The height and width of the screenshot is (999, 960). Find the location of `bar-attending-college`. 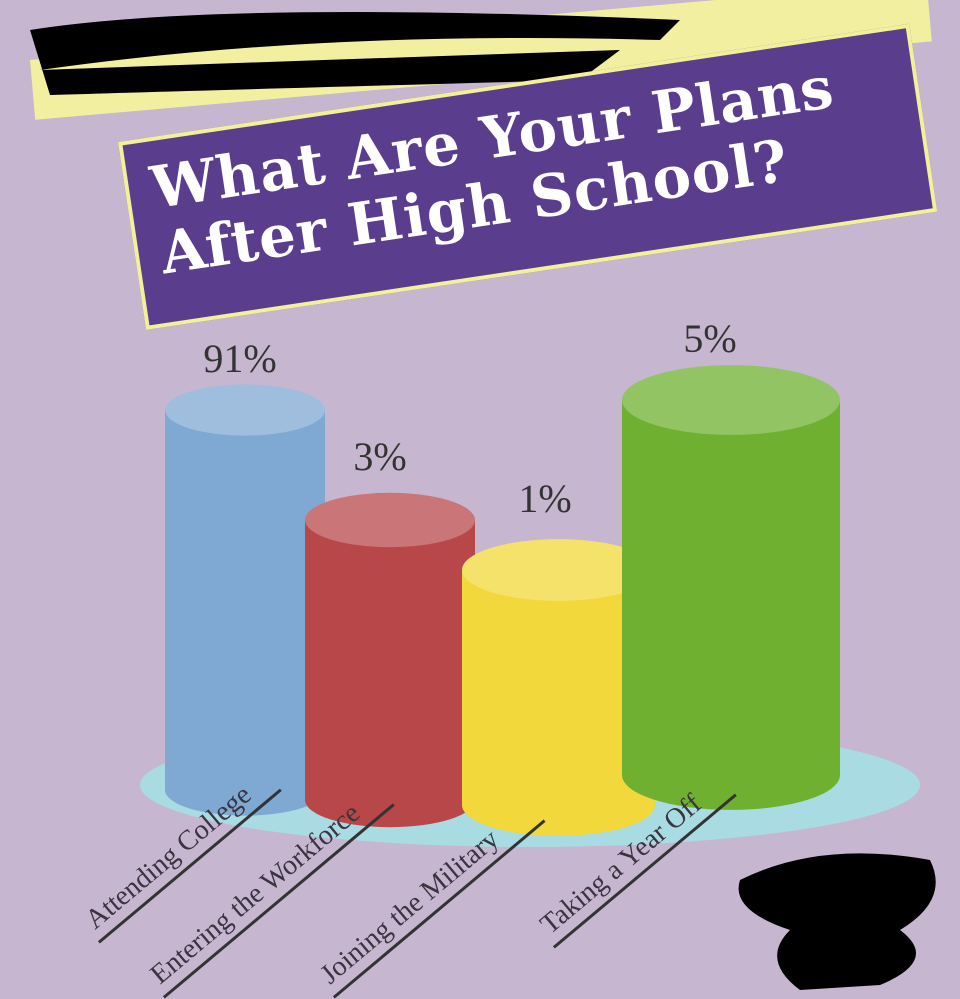

bar-attending-college is located at coordinates (245, 600).